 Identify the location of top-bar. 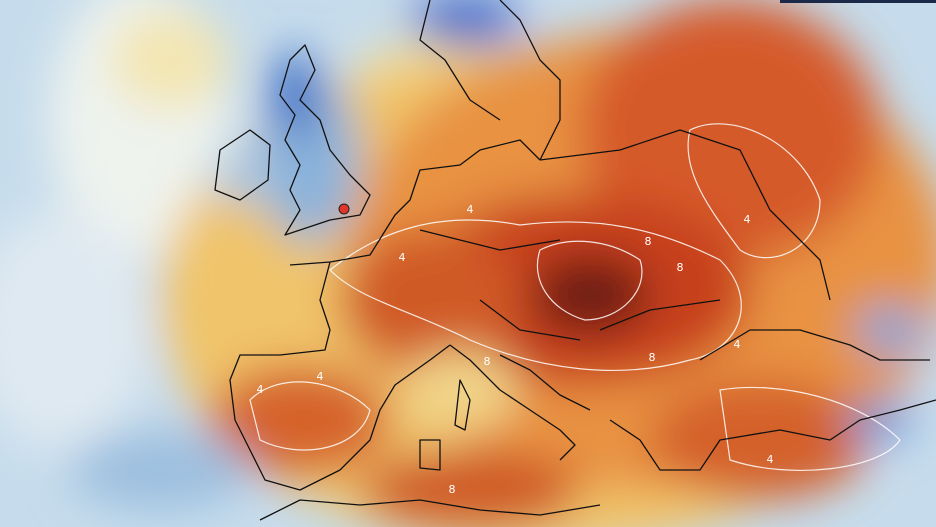
(858, 1).